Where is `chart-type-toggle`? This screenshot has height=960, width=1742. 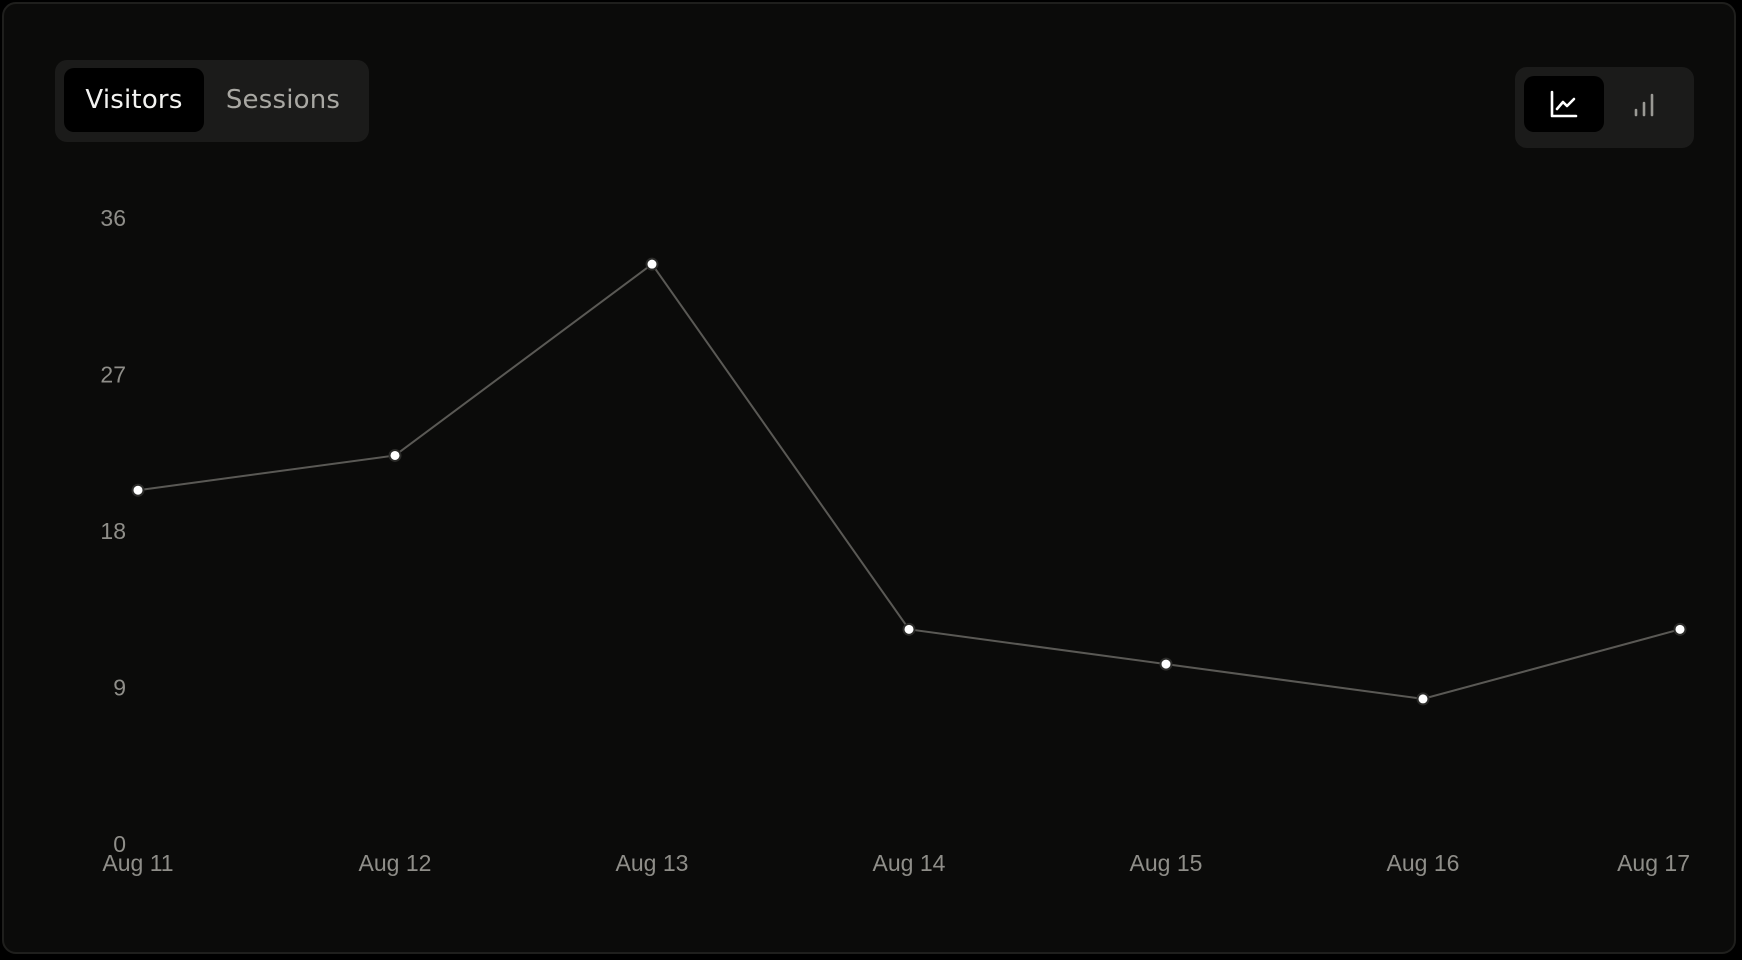
chart-type-toggle is located at coordinates (1604, 107).